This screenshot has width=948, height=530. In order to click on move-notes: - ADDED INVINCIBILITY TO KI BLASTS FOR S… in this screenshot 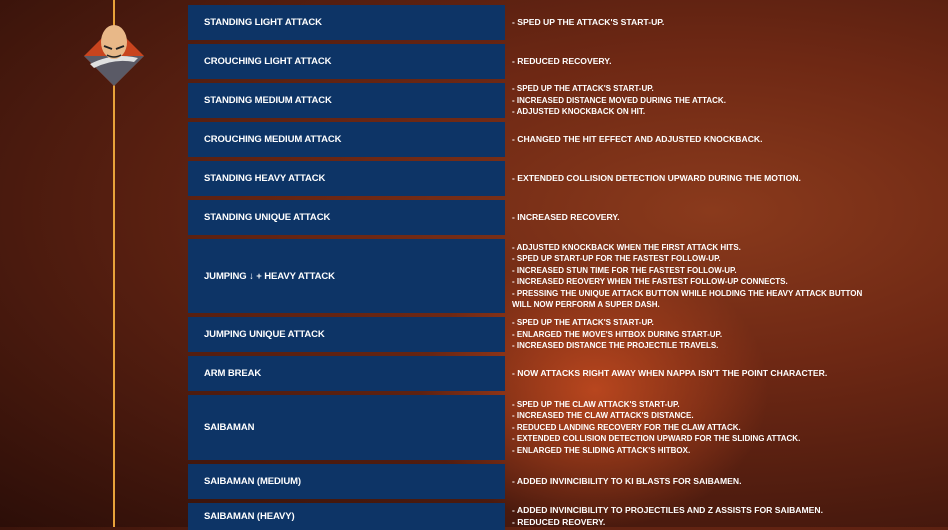, I will do `click(672, 481)`.